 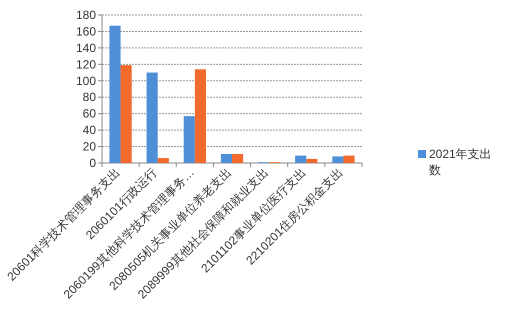 I want to click on y-tick-label: 40, so click(x=89, y=130).